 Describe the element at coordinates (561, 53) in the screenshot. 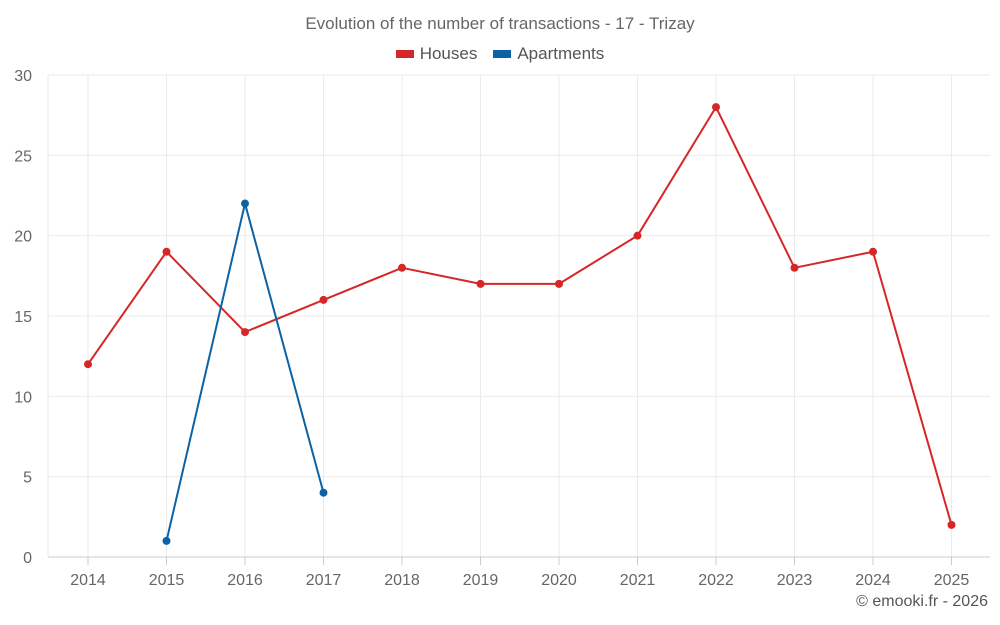

I see `legend-label-apartments: Apartments` at that location.